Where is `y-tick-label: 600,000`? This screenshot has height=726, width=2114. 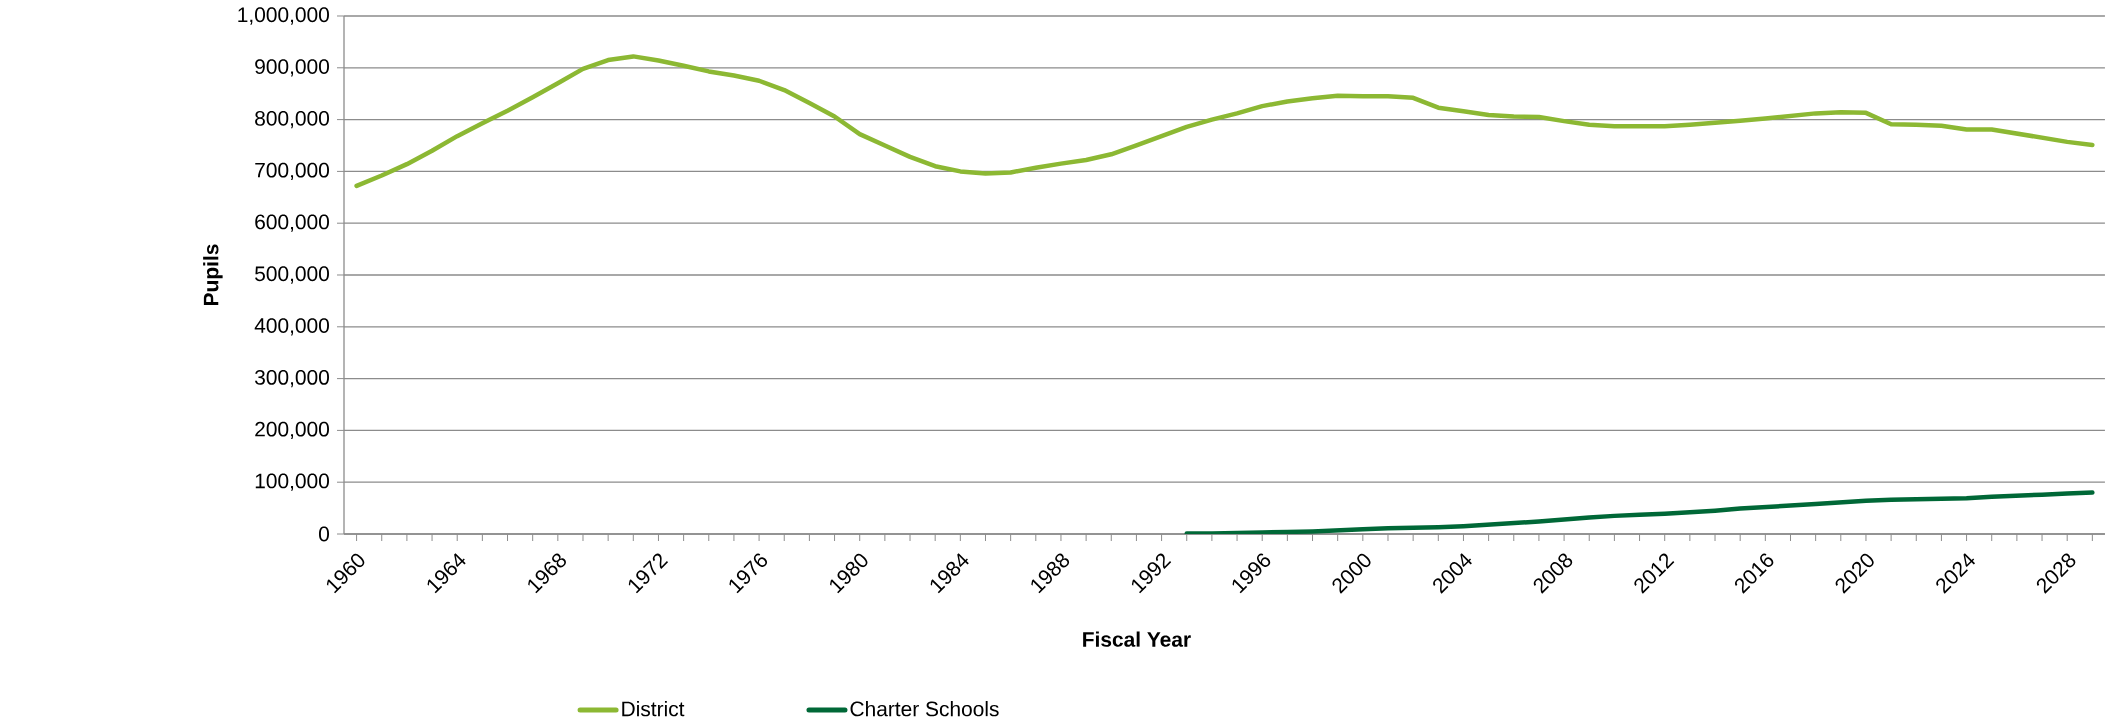 y-tick-label: 600,000 is located at coordinates (292, 223).